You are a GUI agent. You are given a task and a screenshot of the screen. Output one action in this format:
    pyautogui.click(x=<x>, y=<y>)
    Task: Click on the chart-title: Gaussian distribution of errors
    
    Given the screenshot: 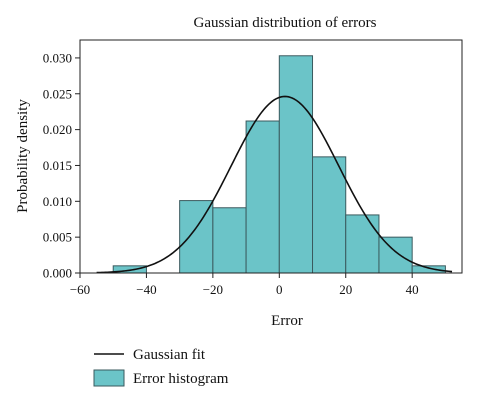 What is the action you would take?
    pyautogui.click(x=285, y=23)
    